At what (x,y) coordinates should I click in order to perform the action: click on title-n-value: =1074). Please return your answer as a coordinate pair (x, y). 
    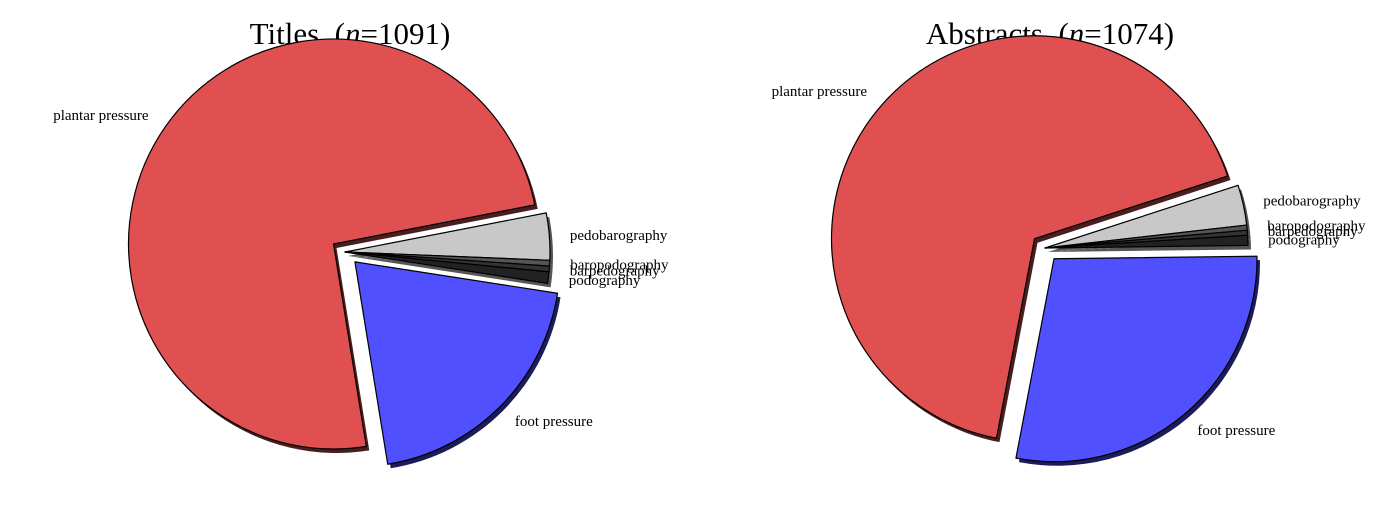
    Looking at the image, I should click on (1129, 33).